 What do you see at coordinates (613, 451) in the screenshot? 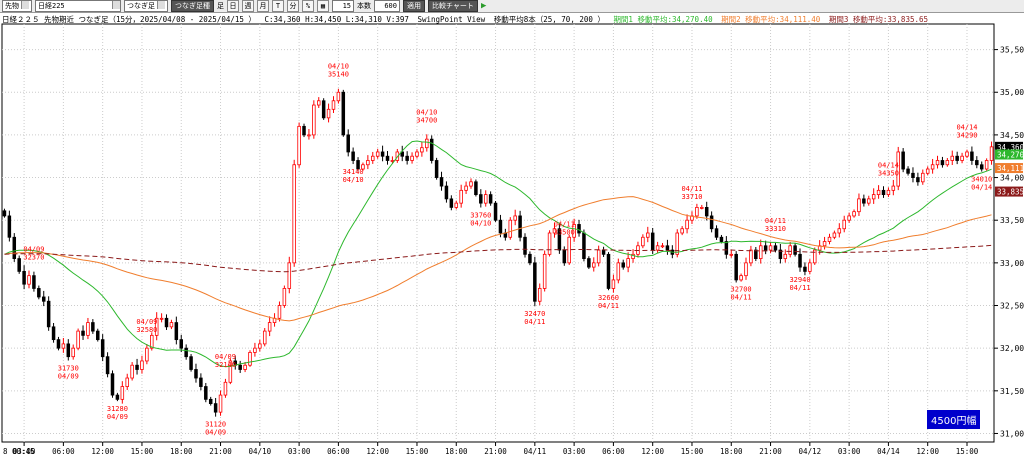
I see `x-tick-label: 06:00` at bounding box center [613, 451].